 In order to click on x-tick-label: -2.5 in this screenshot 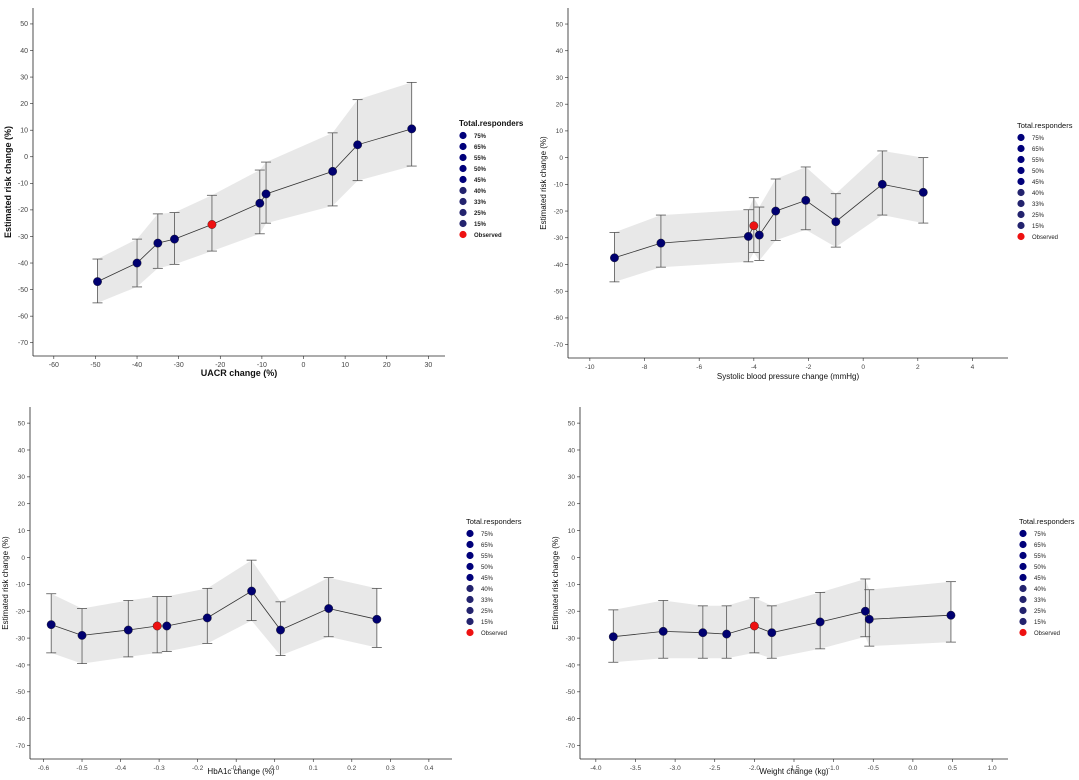, I will do `click(715, 768)`.